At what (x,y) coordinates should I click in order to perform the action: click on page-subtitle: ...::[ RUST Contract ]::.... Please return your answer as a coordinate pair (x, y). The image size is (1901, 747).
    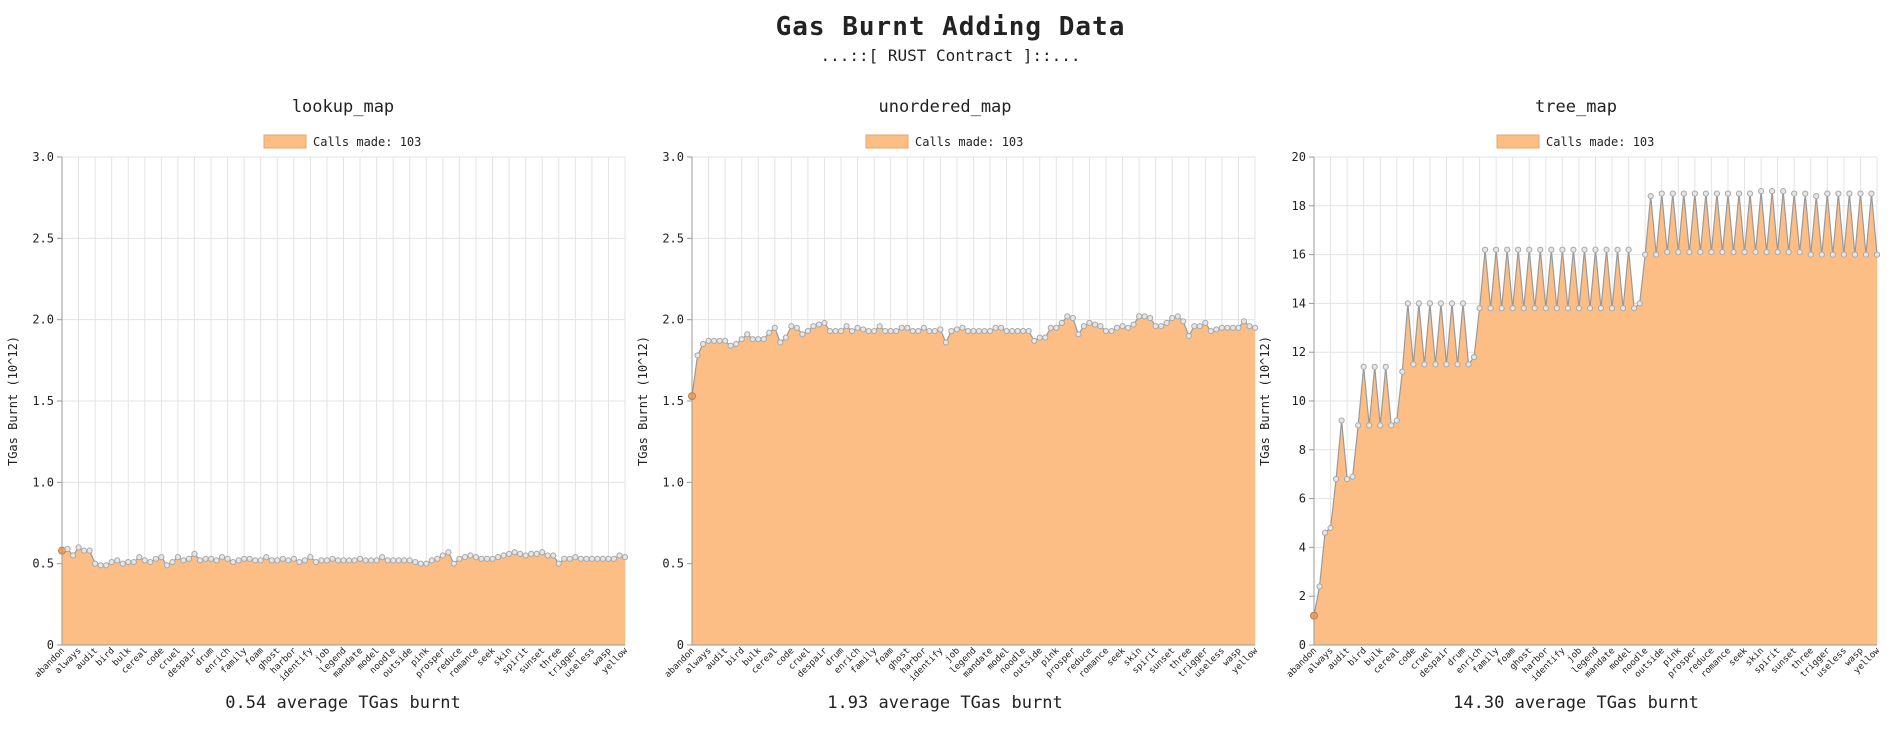
    Looking at the image, I should click on (950, 55).